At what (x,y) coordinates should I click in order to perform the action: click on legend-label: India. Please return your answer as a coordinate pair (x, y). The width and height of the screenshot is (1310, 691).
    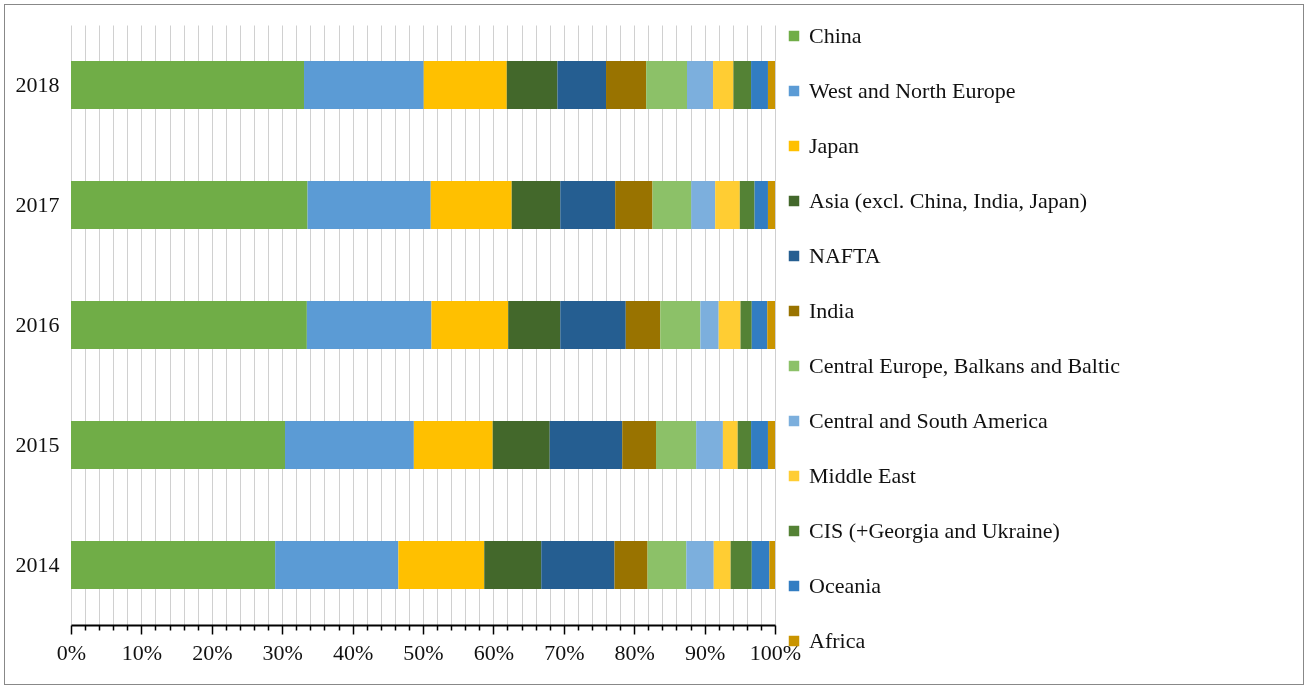
    Looking at the image, I should click on (832, 310).